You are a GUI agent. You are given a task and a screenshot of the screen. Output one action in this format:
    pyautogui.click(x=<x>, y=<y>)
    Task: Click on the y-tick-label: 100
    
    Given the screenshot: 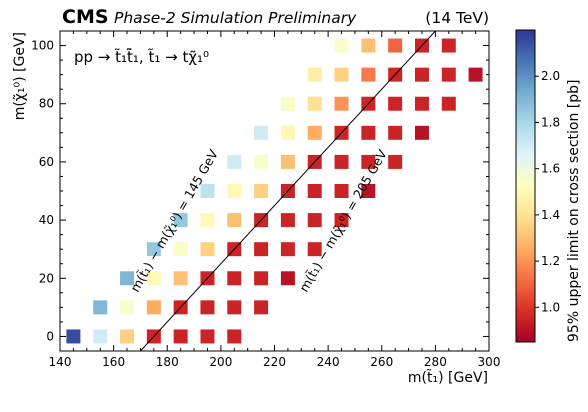 What is the action you would take?
    pyautogui.click(x=42, y=46)
    